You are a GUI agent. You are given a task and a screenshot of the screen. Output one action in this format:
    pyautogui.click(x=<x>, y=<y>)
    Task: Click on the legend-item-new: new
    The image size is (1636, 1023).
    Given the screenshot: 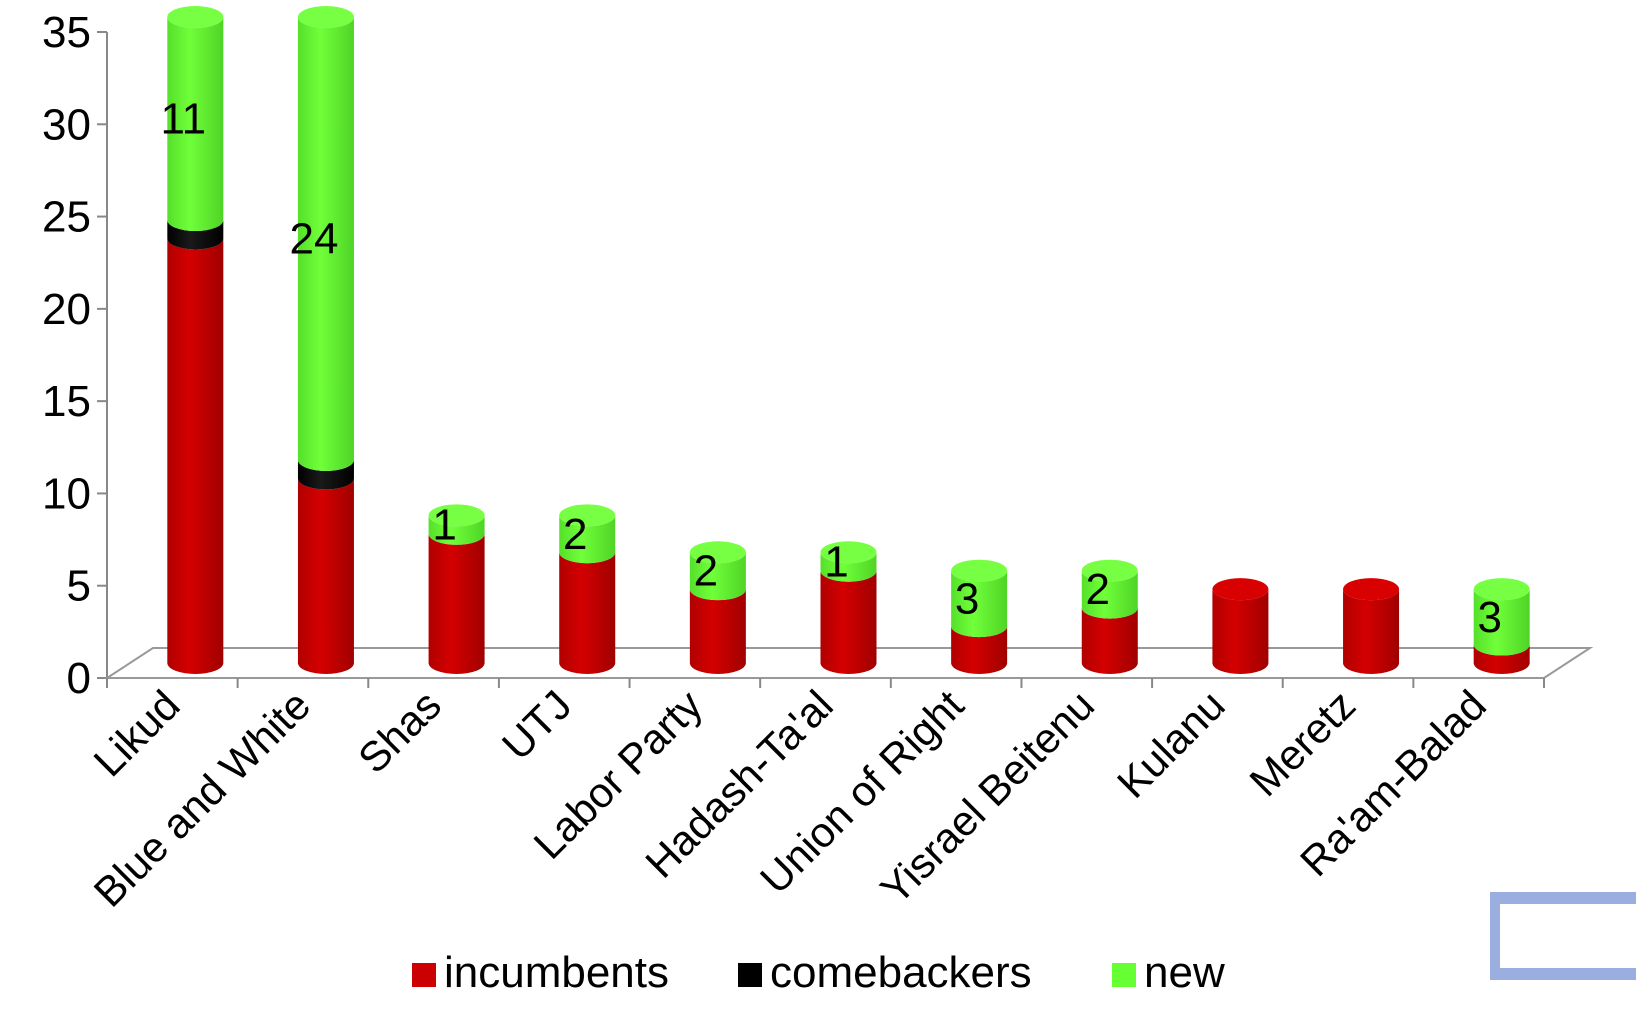 What is the action you would take?
    pyautogui.click(x=1168, y=972)
    